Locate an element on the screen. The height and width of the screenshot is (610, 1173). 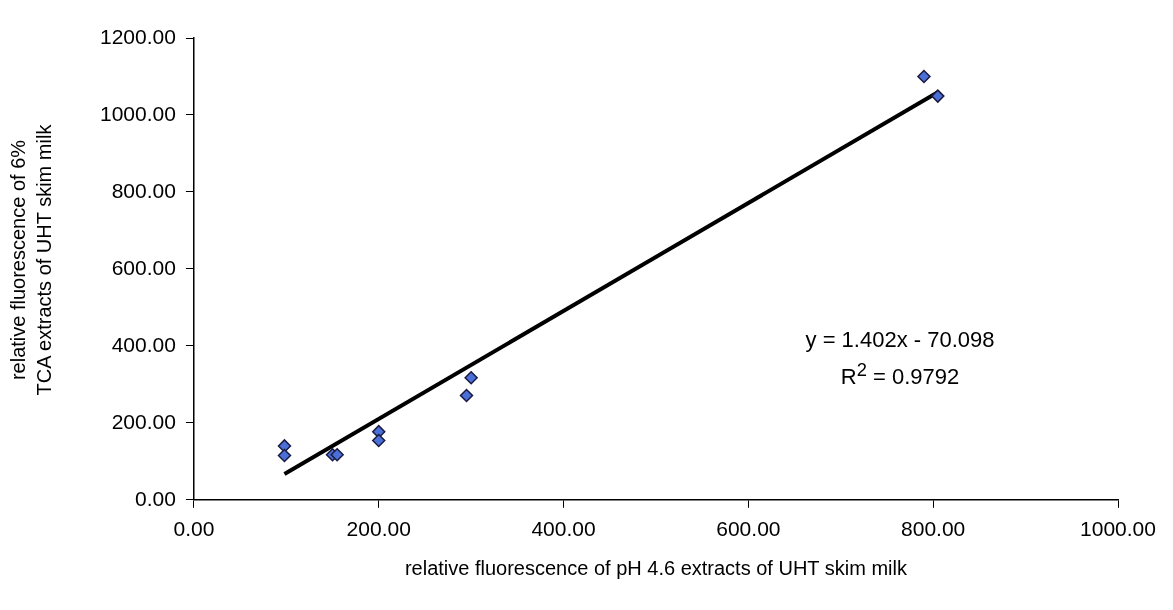
y-tick-label: 1200.00 is located at coordinates (137, 36).